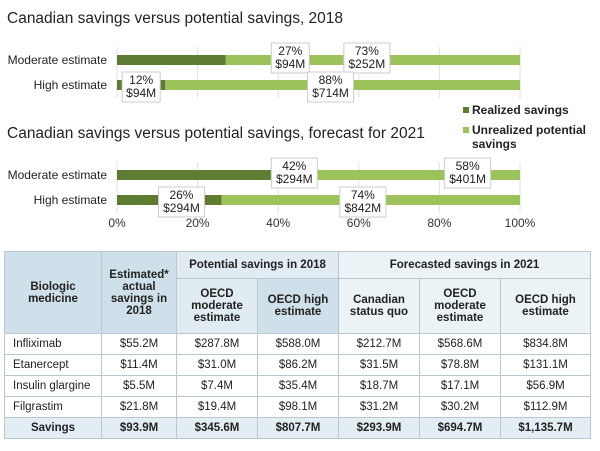 This screenshot has width=600, height=451. I want to click on data-label: 12%$94M, so click(141, 87).